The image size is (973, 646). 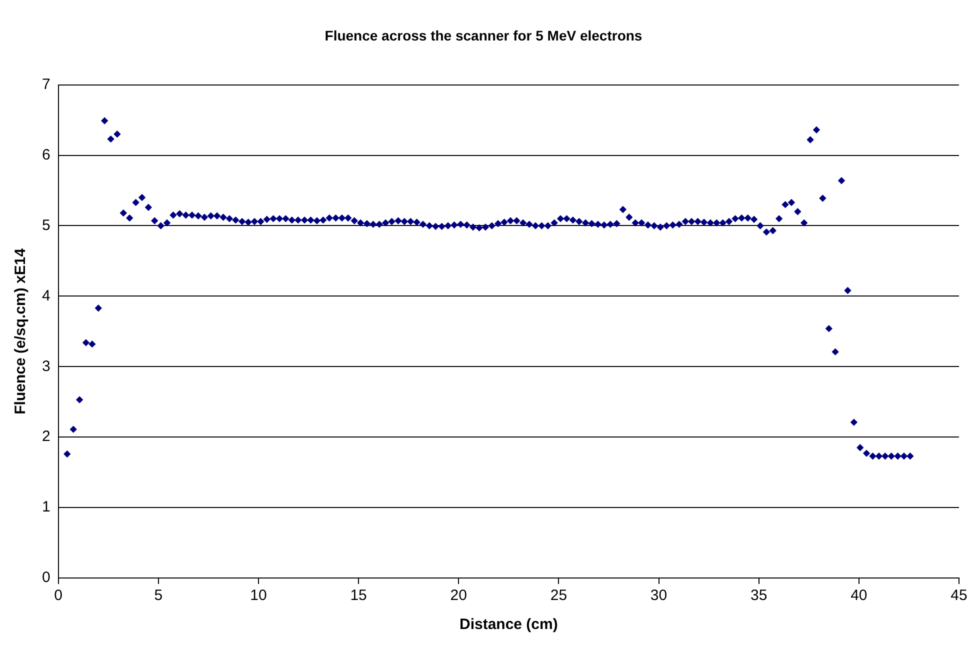 I want to click on x-tick-label: 30, so click(x=659, y=595).